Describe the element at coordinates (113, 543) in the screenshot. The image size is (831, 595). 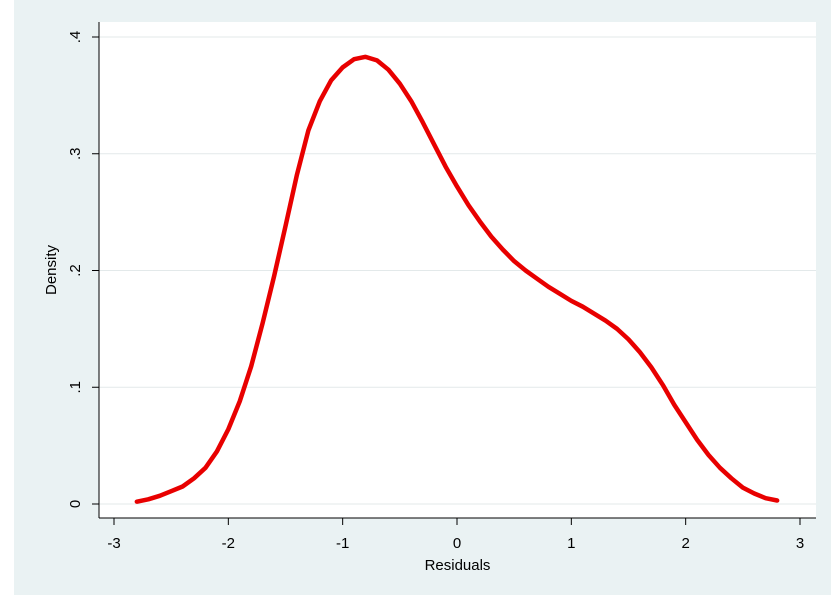
I see `x-tick-label: -3` at that location.